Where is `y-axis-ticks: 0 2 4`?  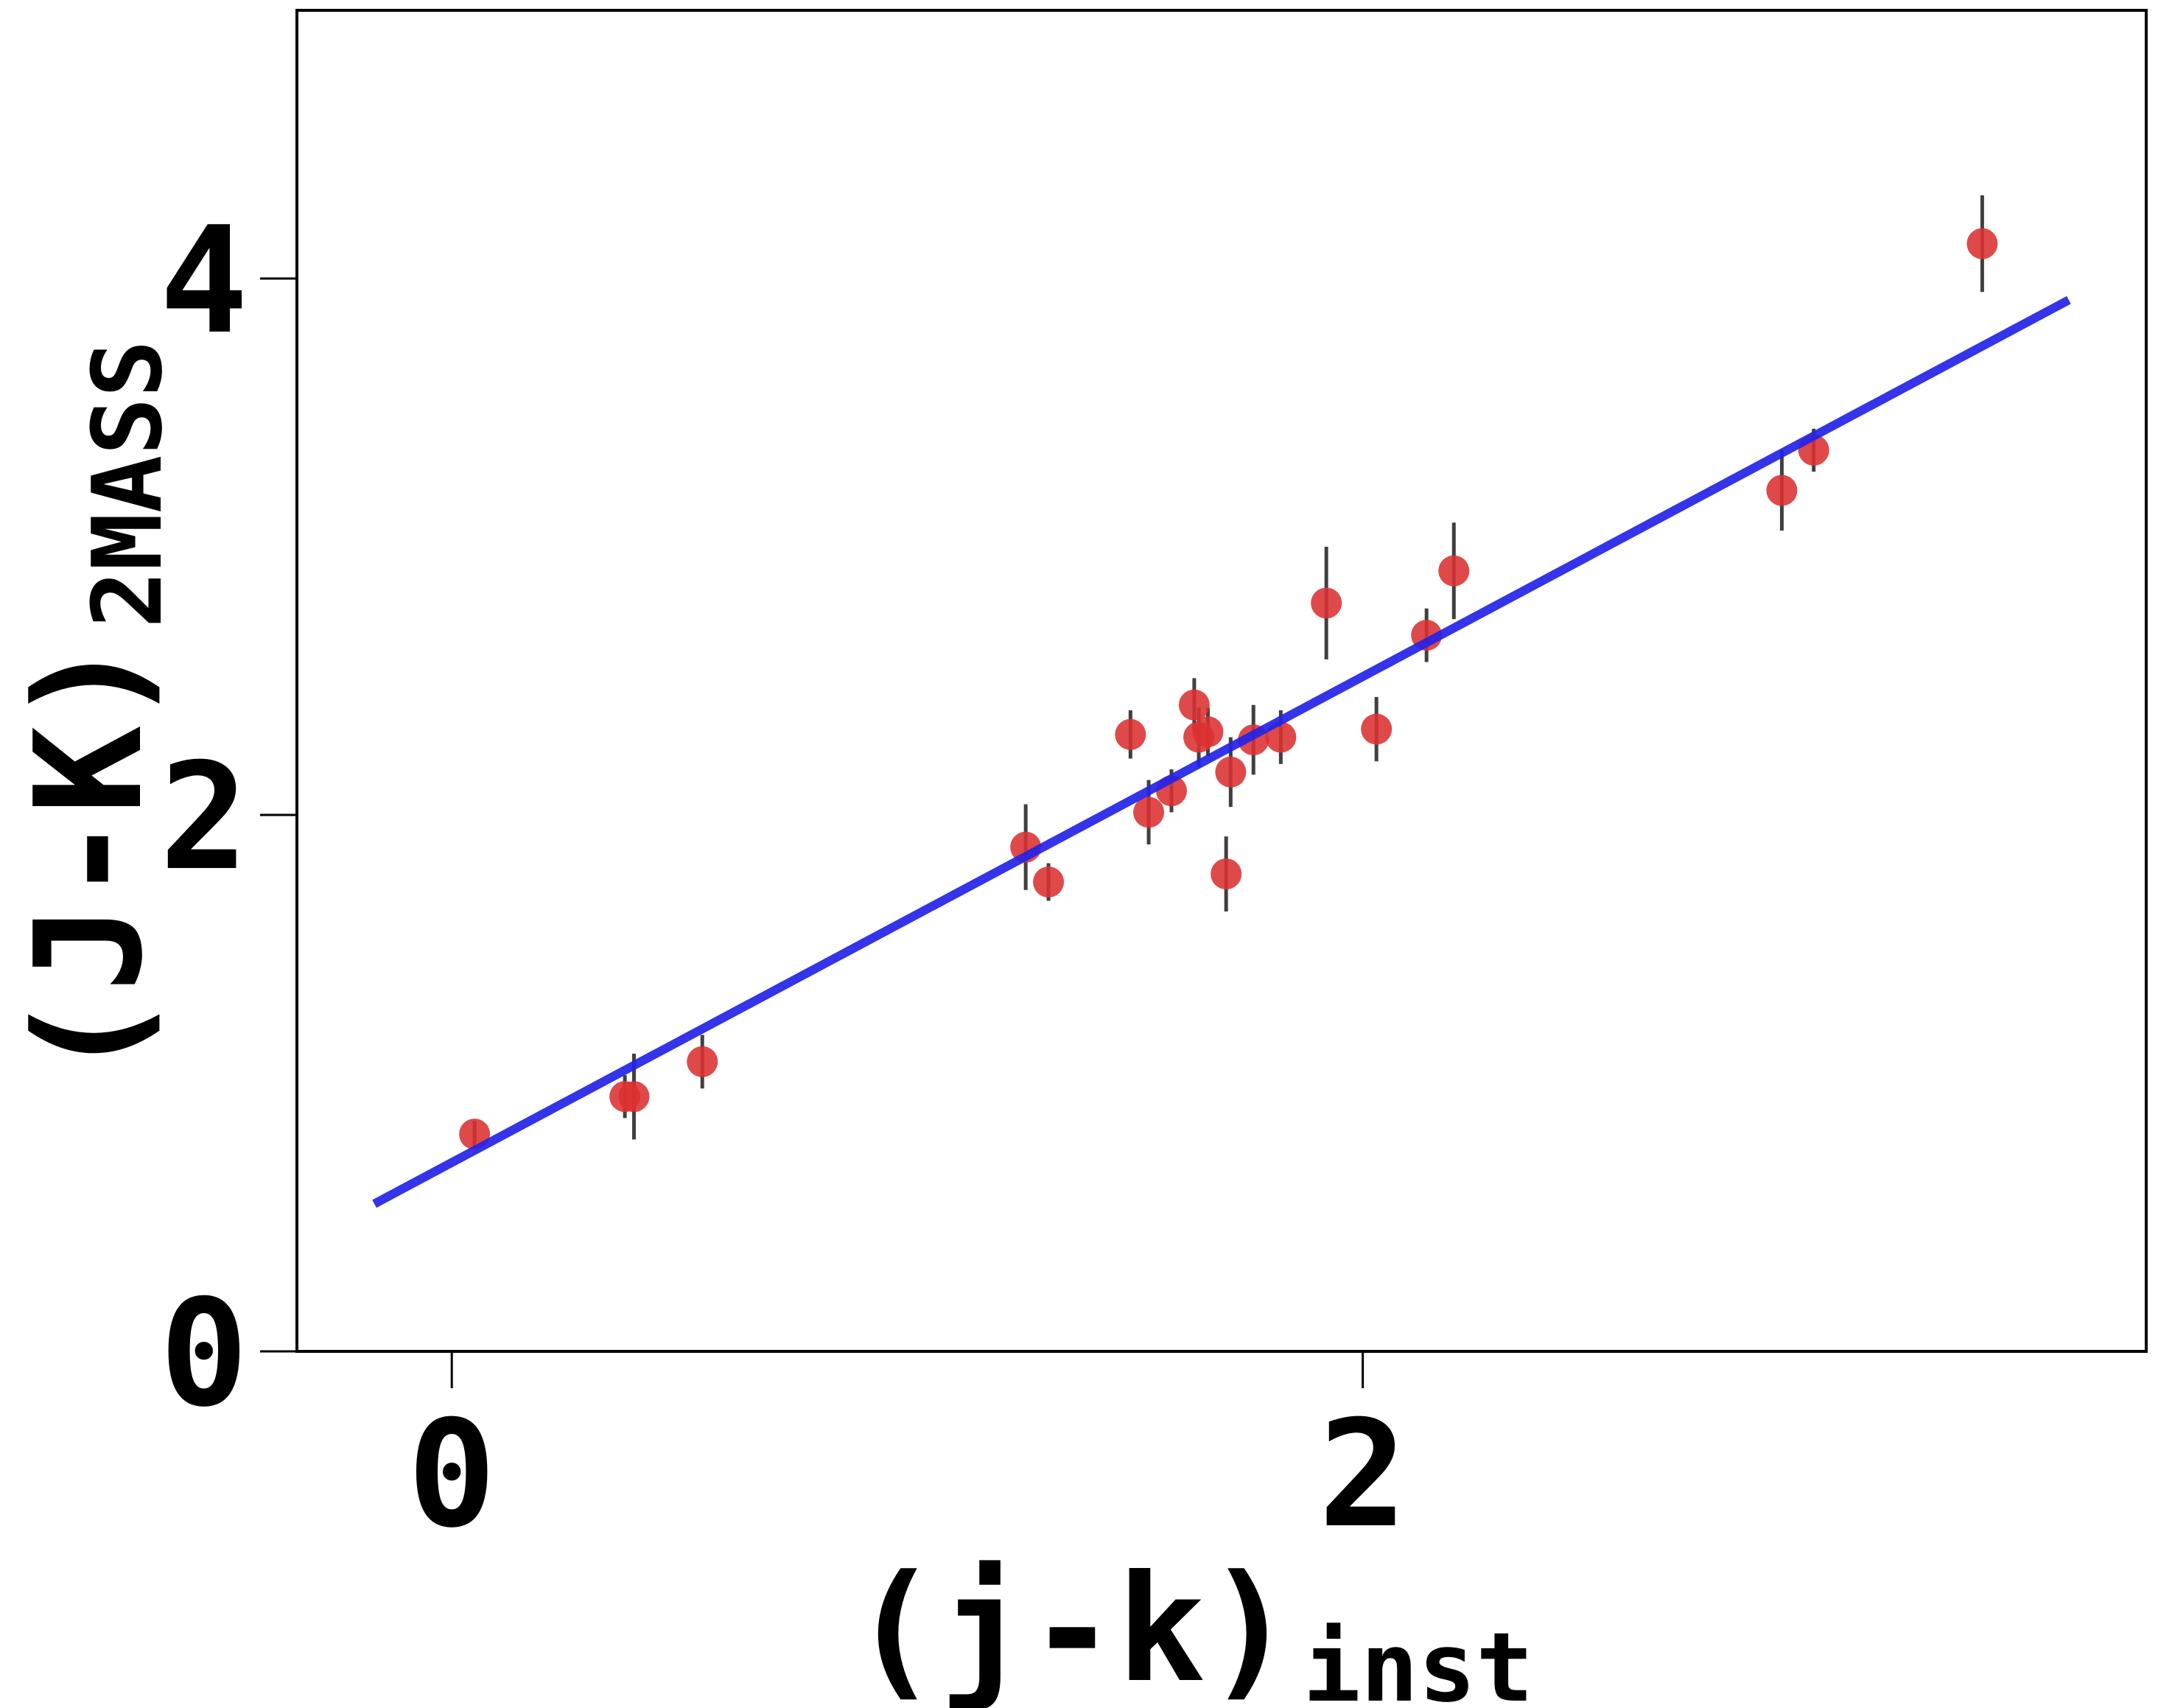
y-axis-ticks: 0 2 4 is located at coordinates (228, 817).